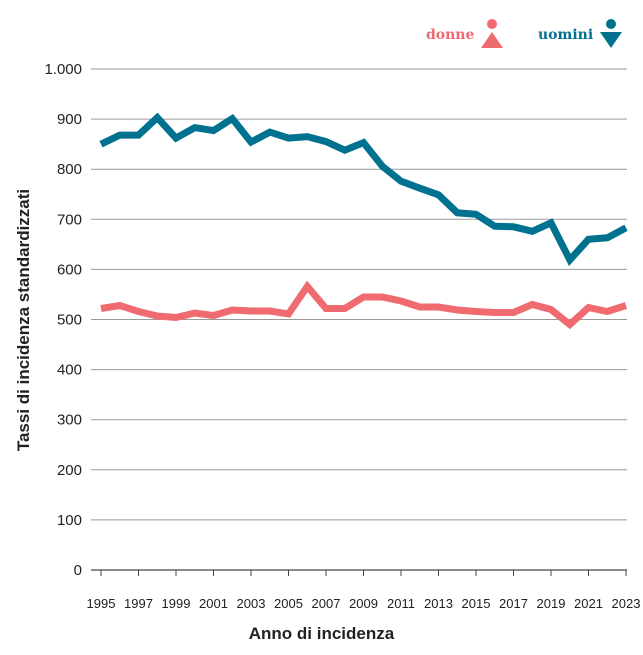 Image resolution: width=643 pixels, height=655 pixels. I want to click on y-tick-label: 100, so click(69, 520).